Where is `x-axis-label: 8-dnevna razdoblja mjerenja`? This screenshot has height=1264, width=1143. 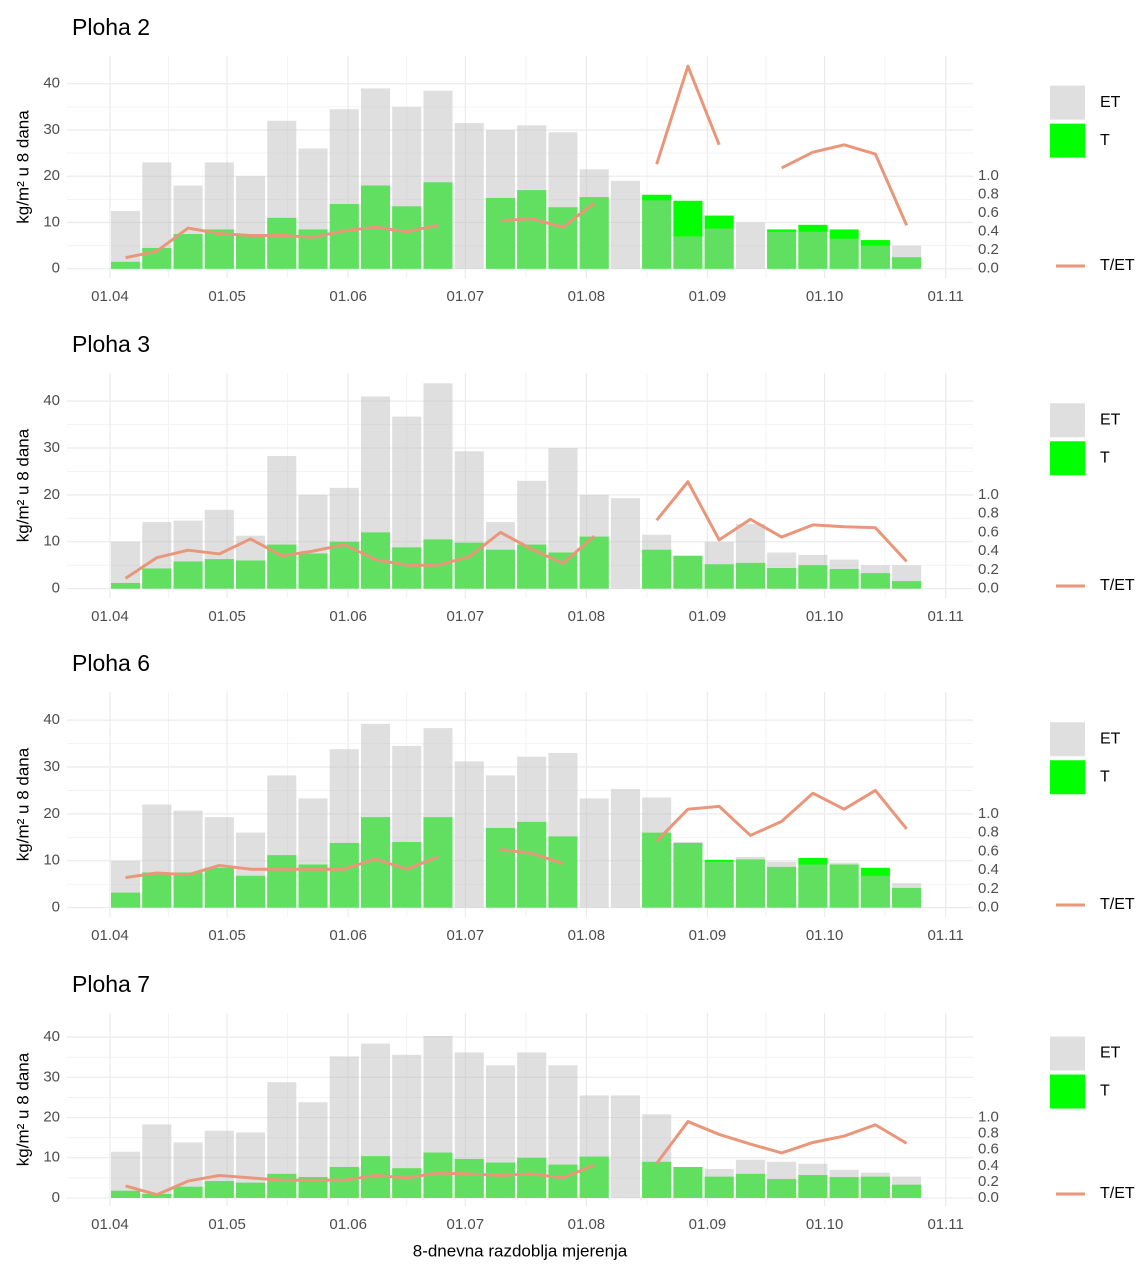 x-axis-label: 8-dnevna razdoblja mjerenja is located at coordinates (520, 1250).